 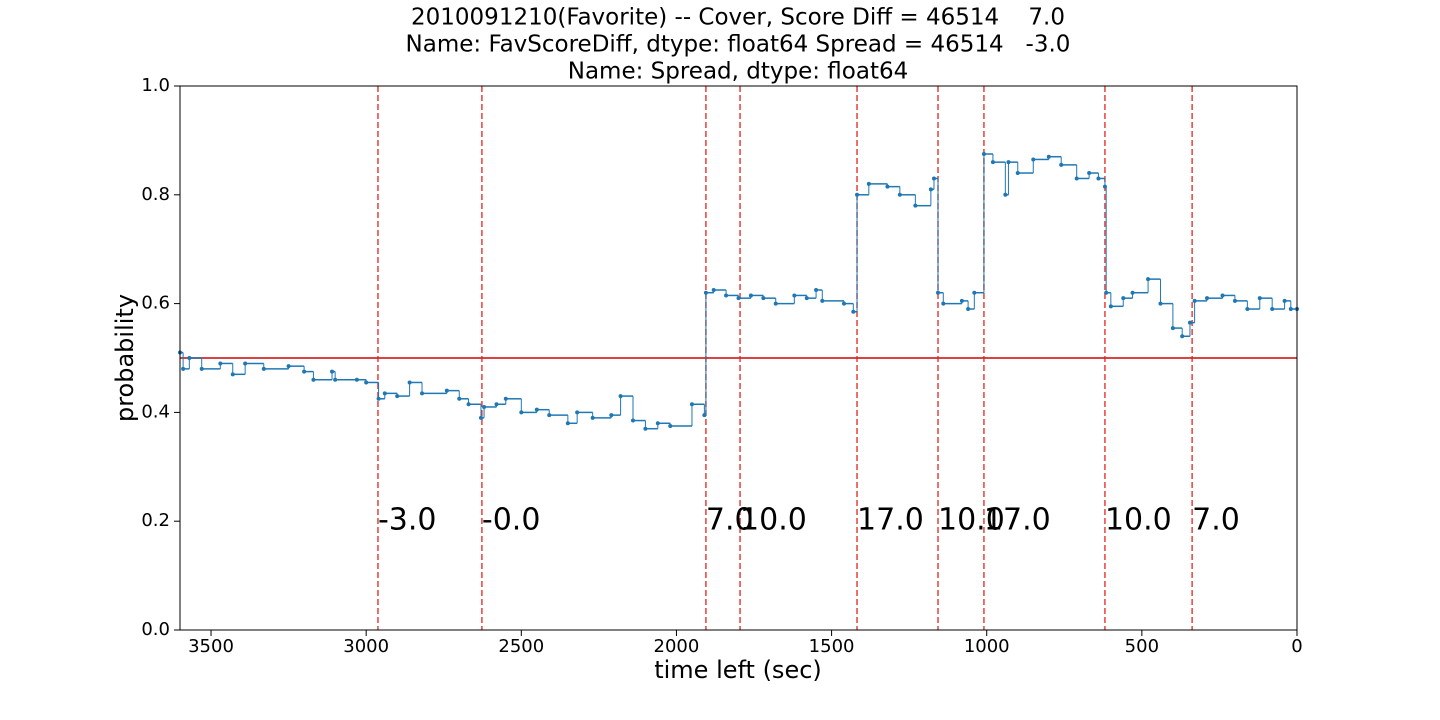 I want to click on x-tick-label: 1500, so click(x=832, y=646).